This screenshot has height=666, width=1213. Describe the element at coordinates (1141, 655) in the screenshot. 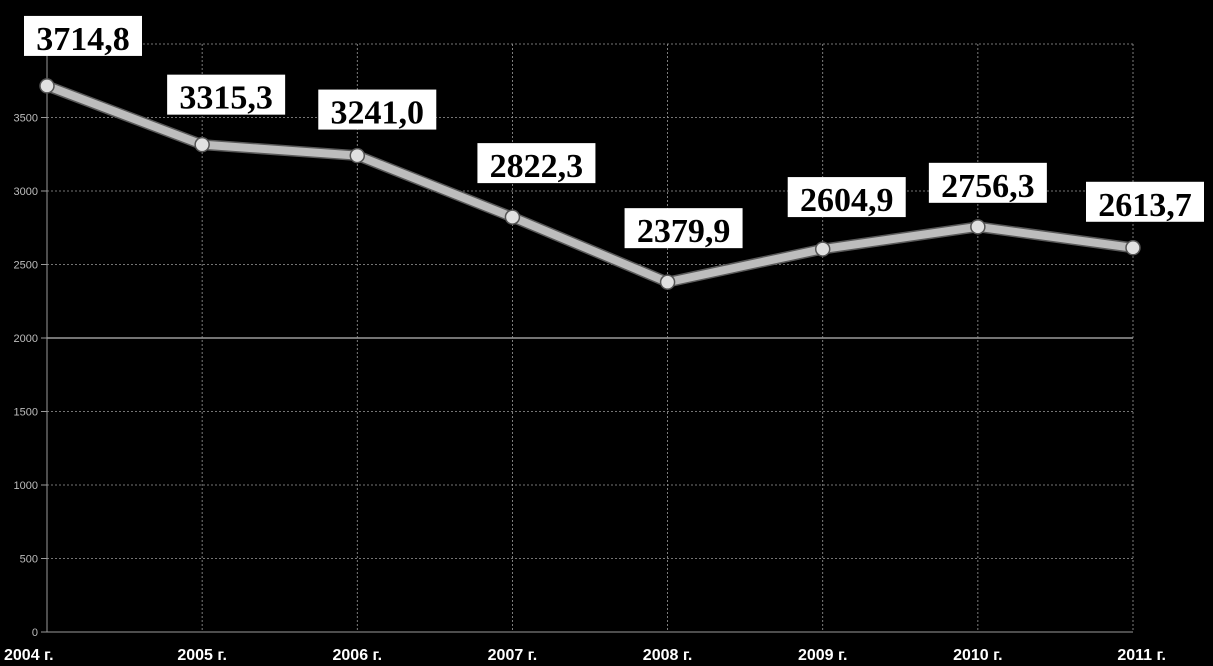

I see `x-tick-label: 2011 г.` at that location.